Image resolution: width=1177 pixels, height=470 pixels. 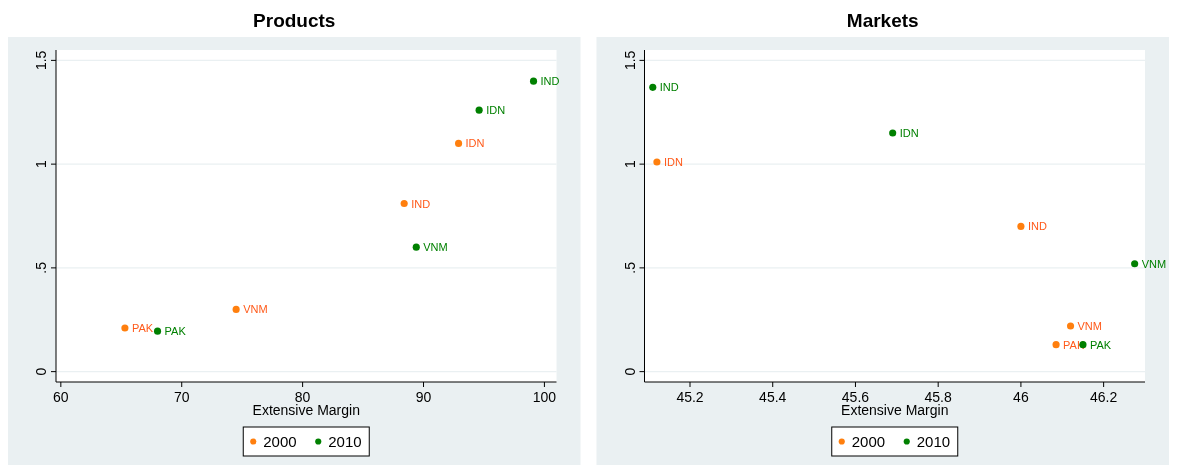 What do you see at coordinates (423, 397) in the screenshot?
I see `x-tick-label: 90` at bounding box center [423, 397].